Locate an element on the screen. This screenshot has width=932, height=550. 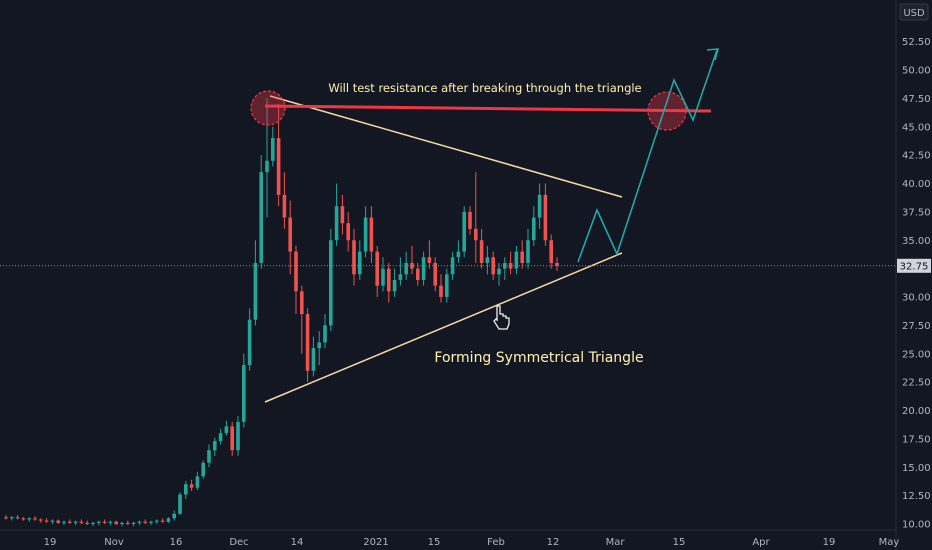
time-tick-label: 12 is located at coordinates (553, 542).